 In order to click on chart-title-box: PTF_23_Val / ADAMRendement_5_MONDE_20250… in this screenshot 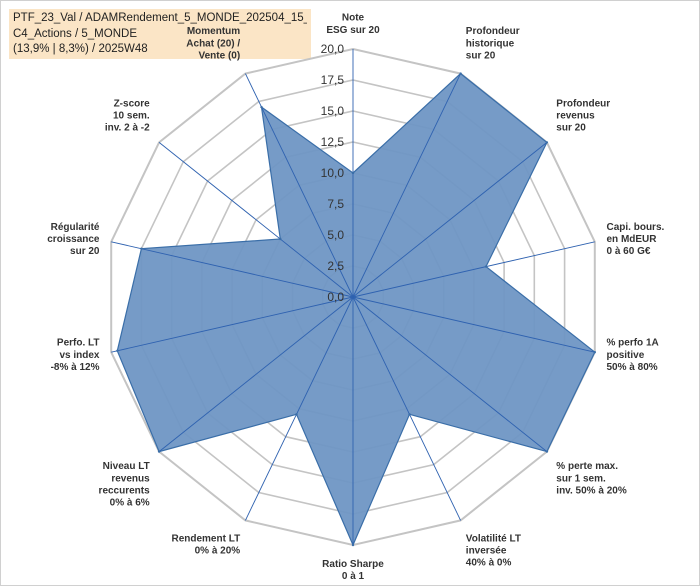, I will do `click(160, 34)`.